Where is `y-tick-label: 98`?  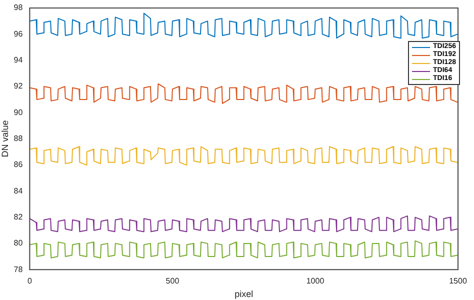
y-tick-label: 98 is located at coordinates (19, 7).